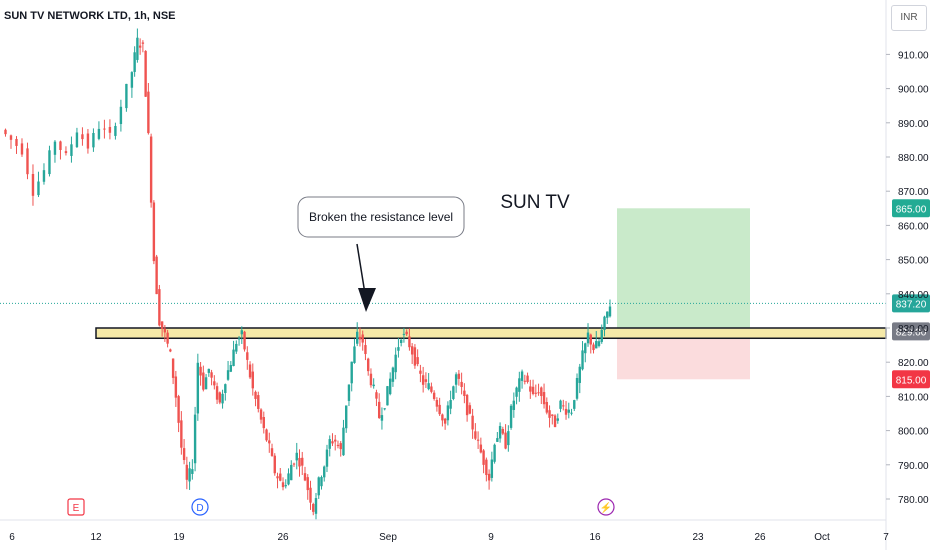 This screenshot has width=932, height=550. What do you see at coordinates (90, 16) in the screenshot?
I see `chart-title: SUN TV NETWORK LTD, 1h, NSE` at bounding box center [90, 16].